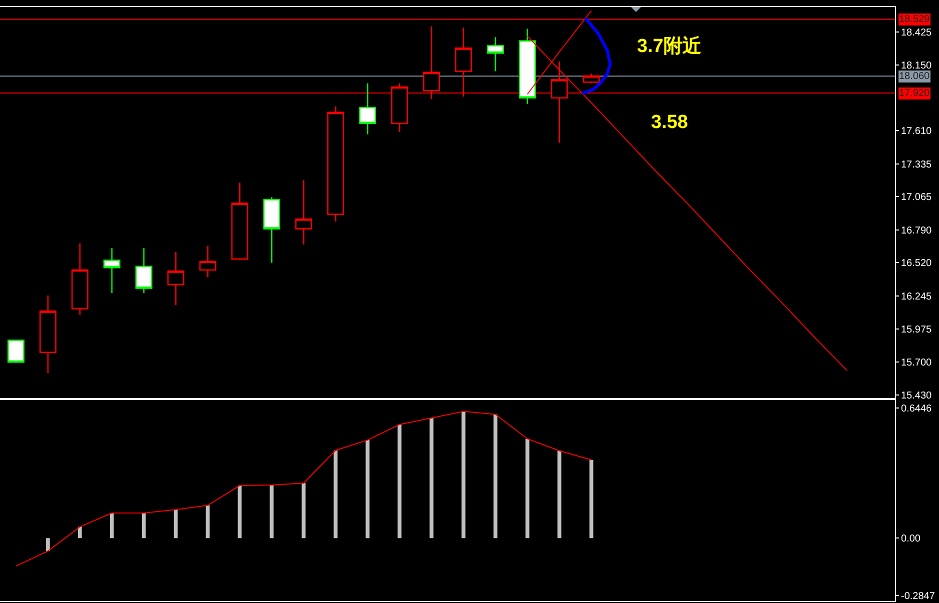  Describe the element at coordinates (914, 19) in the screenshot. I see `ref-line-label: 18.529` at that location.